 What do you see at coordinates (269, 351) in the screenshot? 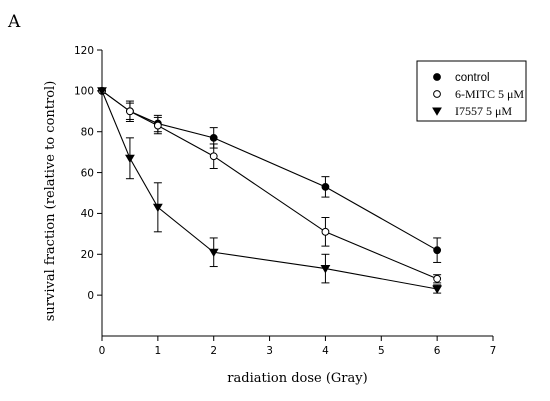
I see `x-tick-label: 3` at bounding box center [269, 351].